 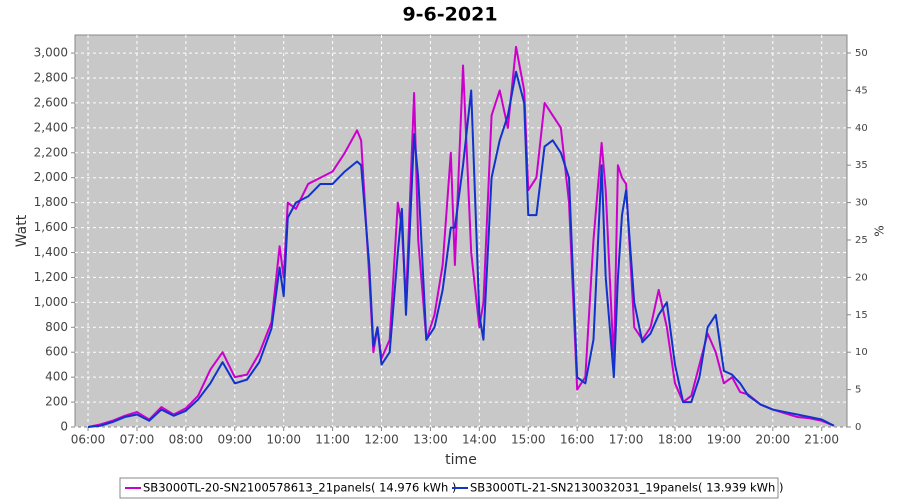 What do you see at coordinates (51, 53) in the screenshot?
I see `y-tick-label: 3,000` at bounding box center [51, 53].